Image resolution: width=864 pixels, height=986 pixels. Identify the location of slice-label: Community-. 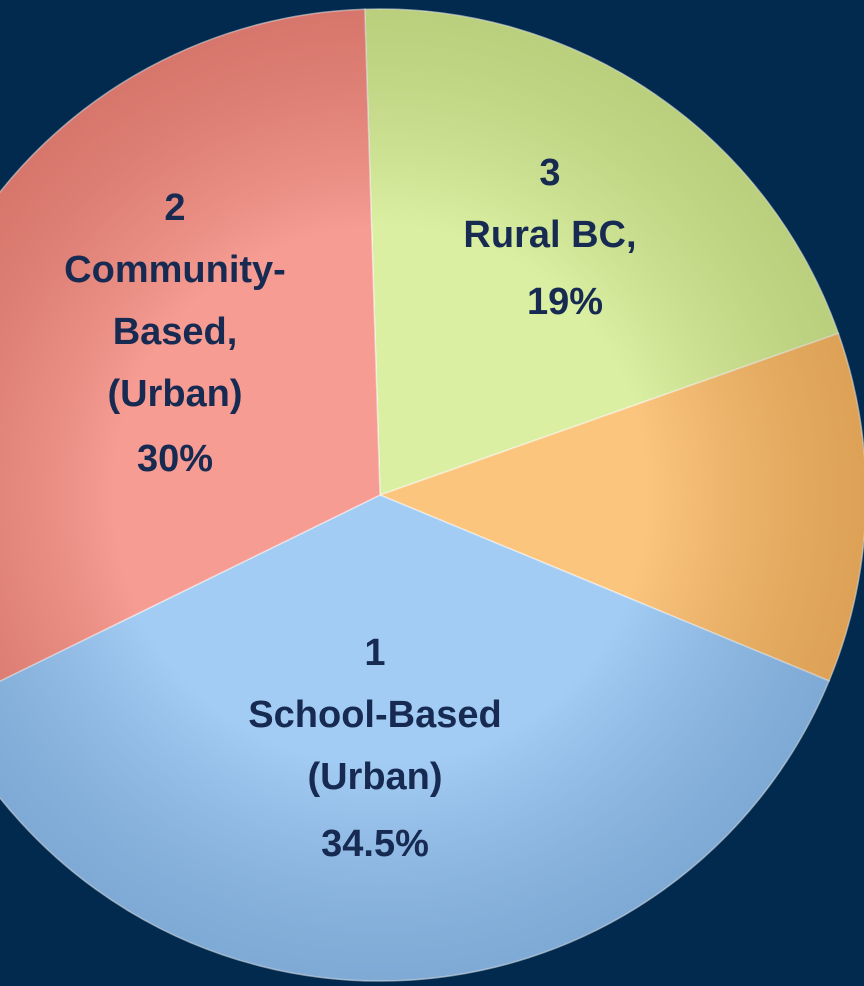
(175, 270).